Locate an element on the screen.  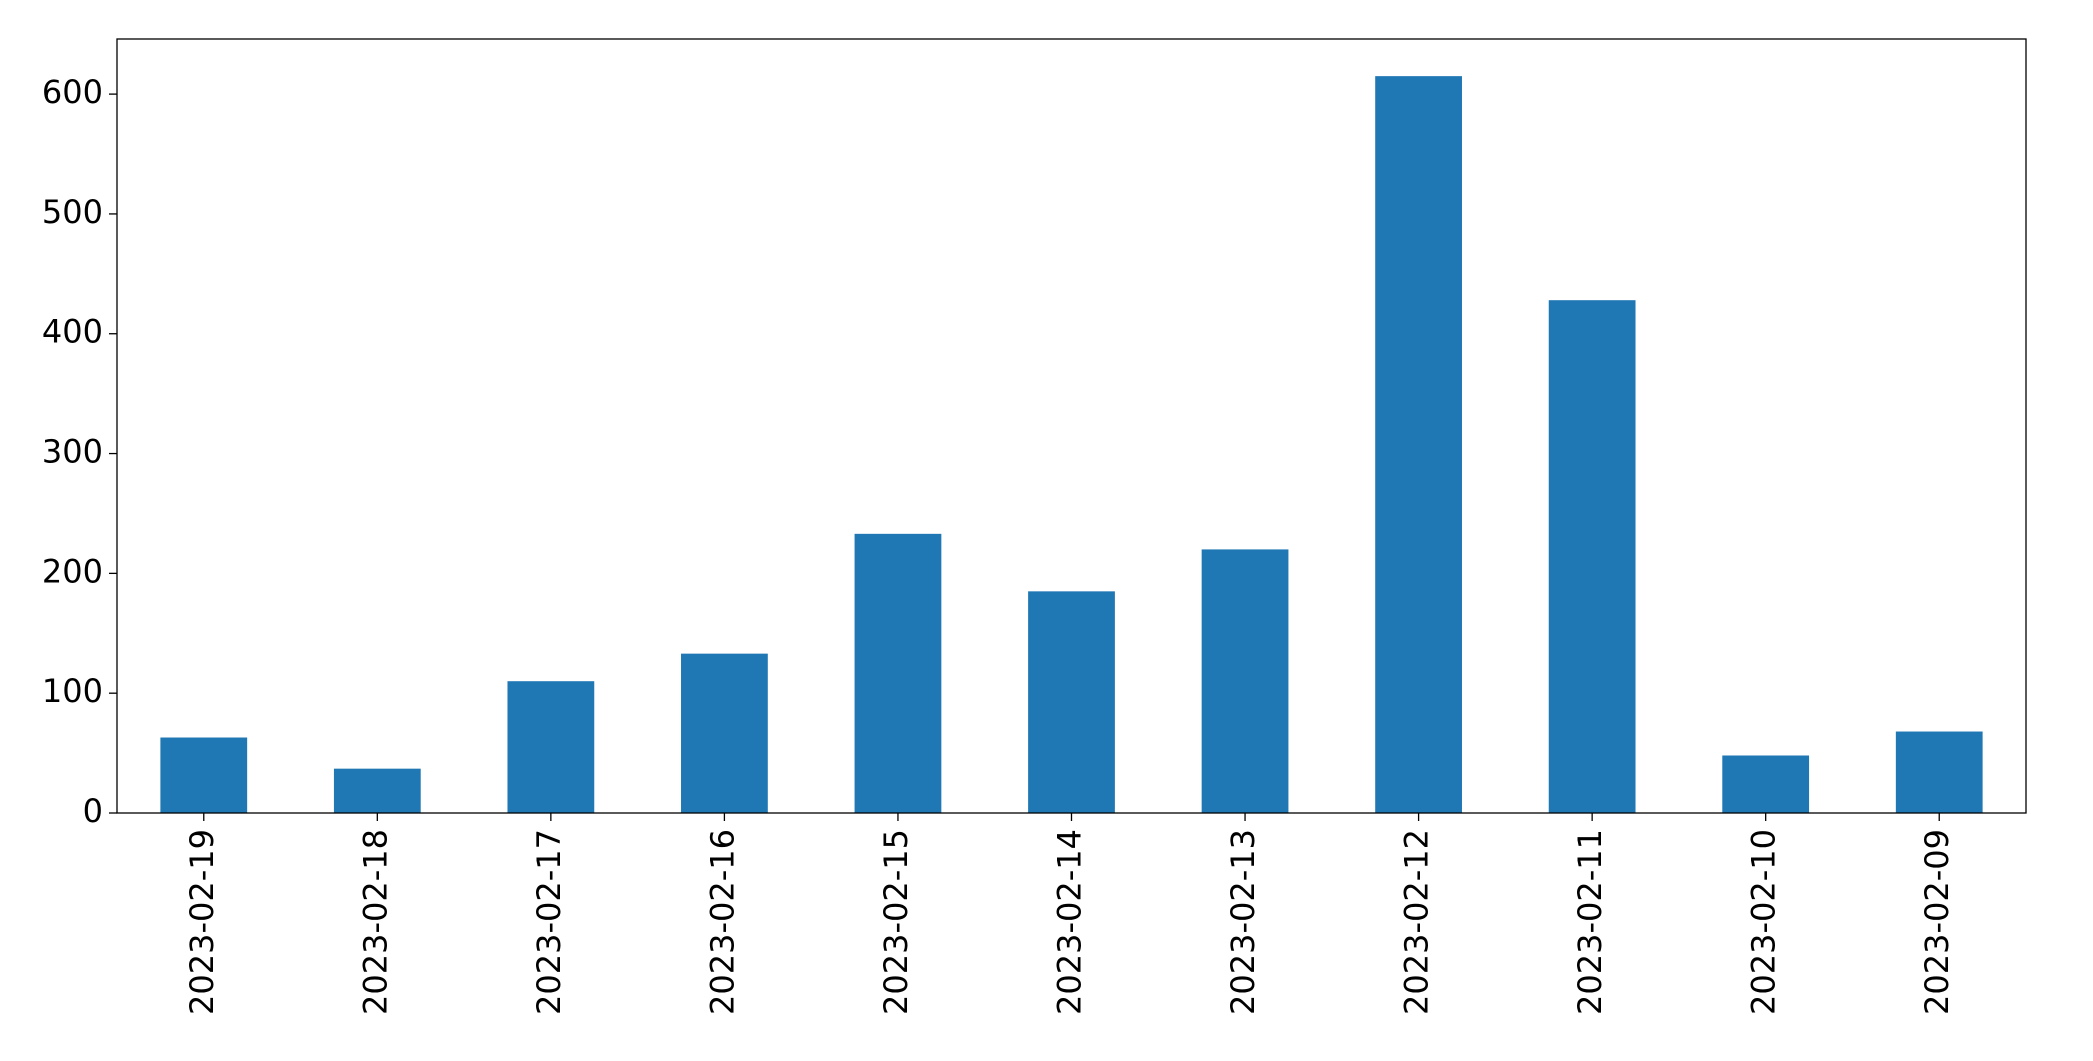
x-tick-label: 2023-02-18 is located at coordinates (375, 922).